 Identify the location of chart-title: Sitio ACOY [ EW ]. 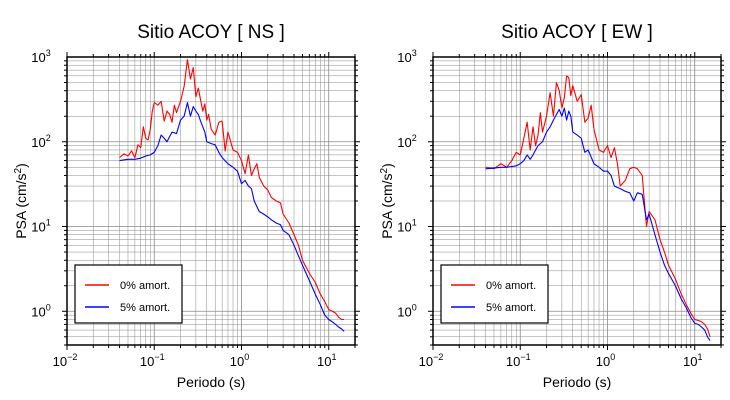
(577, 32).